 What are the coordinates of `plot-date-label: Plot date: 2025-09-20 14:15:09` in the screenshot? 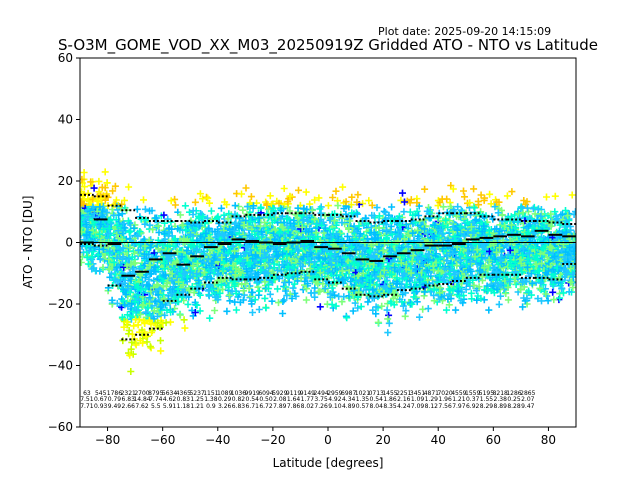 It's located at (464, 31).